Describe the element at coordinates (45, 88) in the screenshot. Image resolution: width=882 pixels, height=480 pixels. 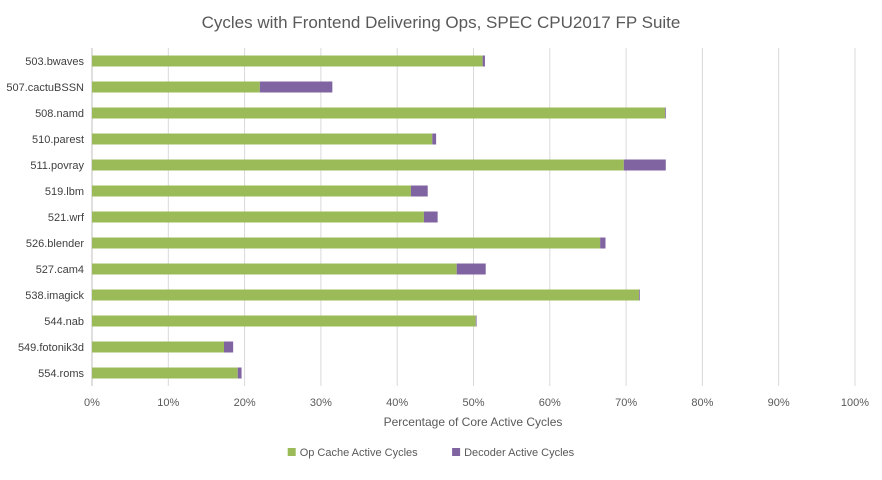
I see `category-label: 507.cactuBSSN` at that location.